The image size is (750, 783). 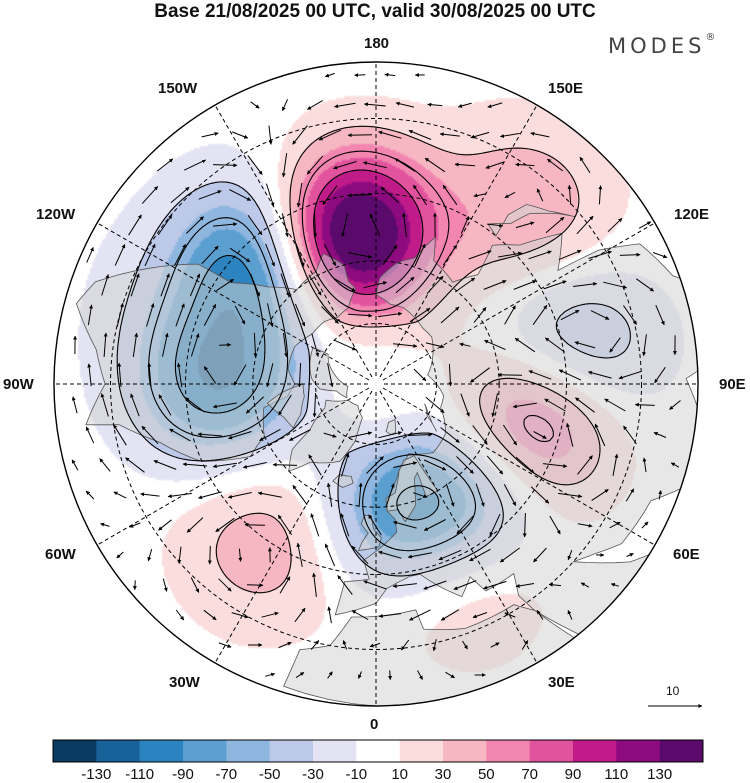 What do you see at coordinates (216, 357) in the screenshot?
I see `land-polygon` at bounding box center [216, 357].